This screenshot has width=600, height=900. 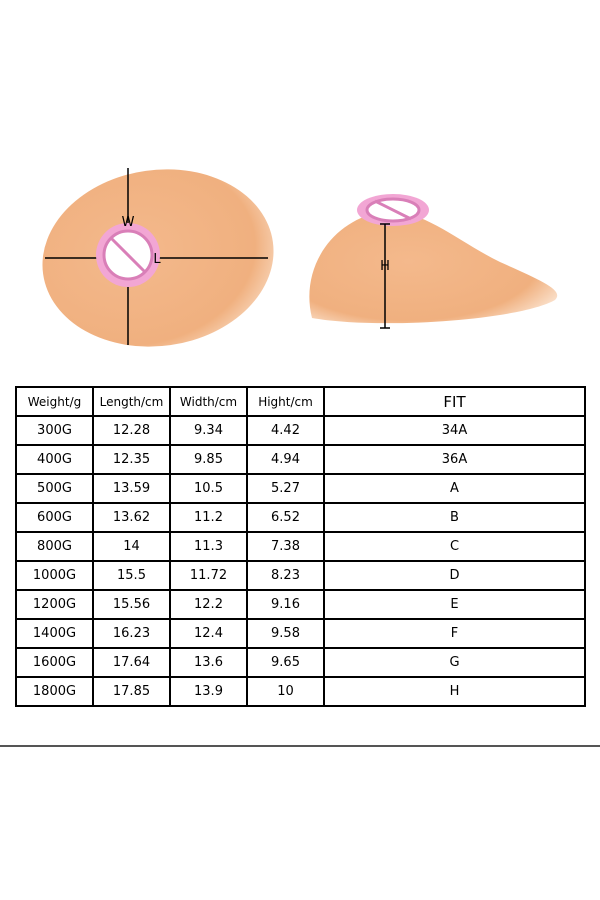 What do you see at coordinates (454, 401) in the screenshot?
I see `header-cell: FIT` at bounding box center [454, 401].